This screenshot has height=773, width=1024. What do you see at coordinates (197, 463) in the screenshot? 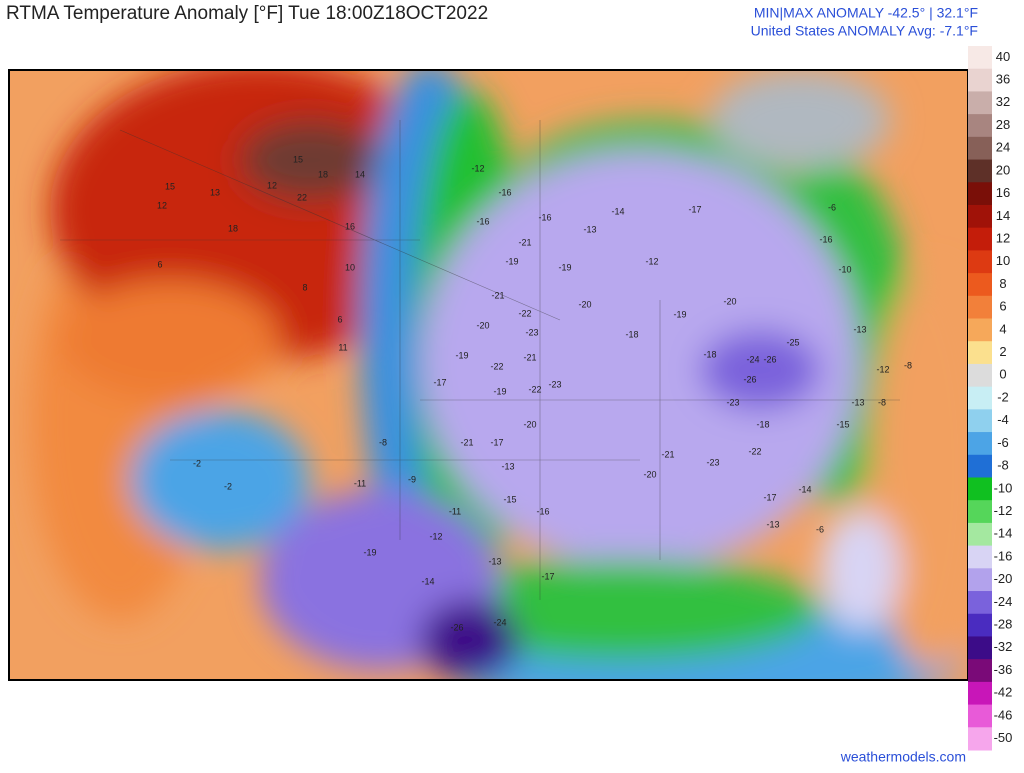
I see `map-label: -2` at bounding box center [197, 463].